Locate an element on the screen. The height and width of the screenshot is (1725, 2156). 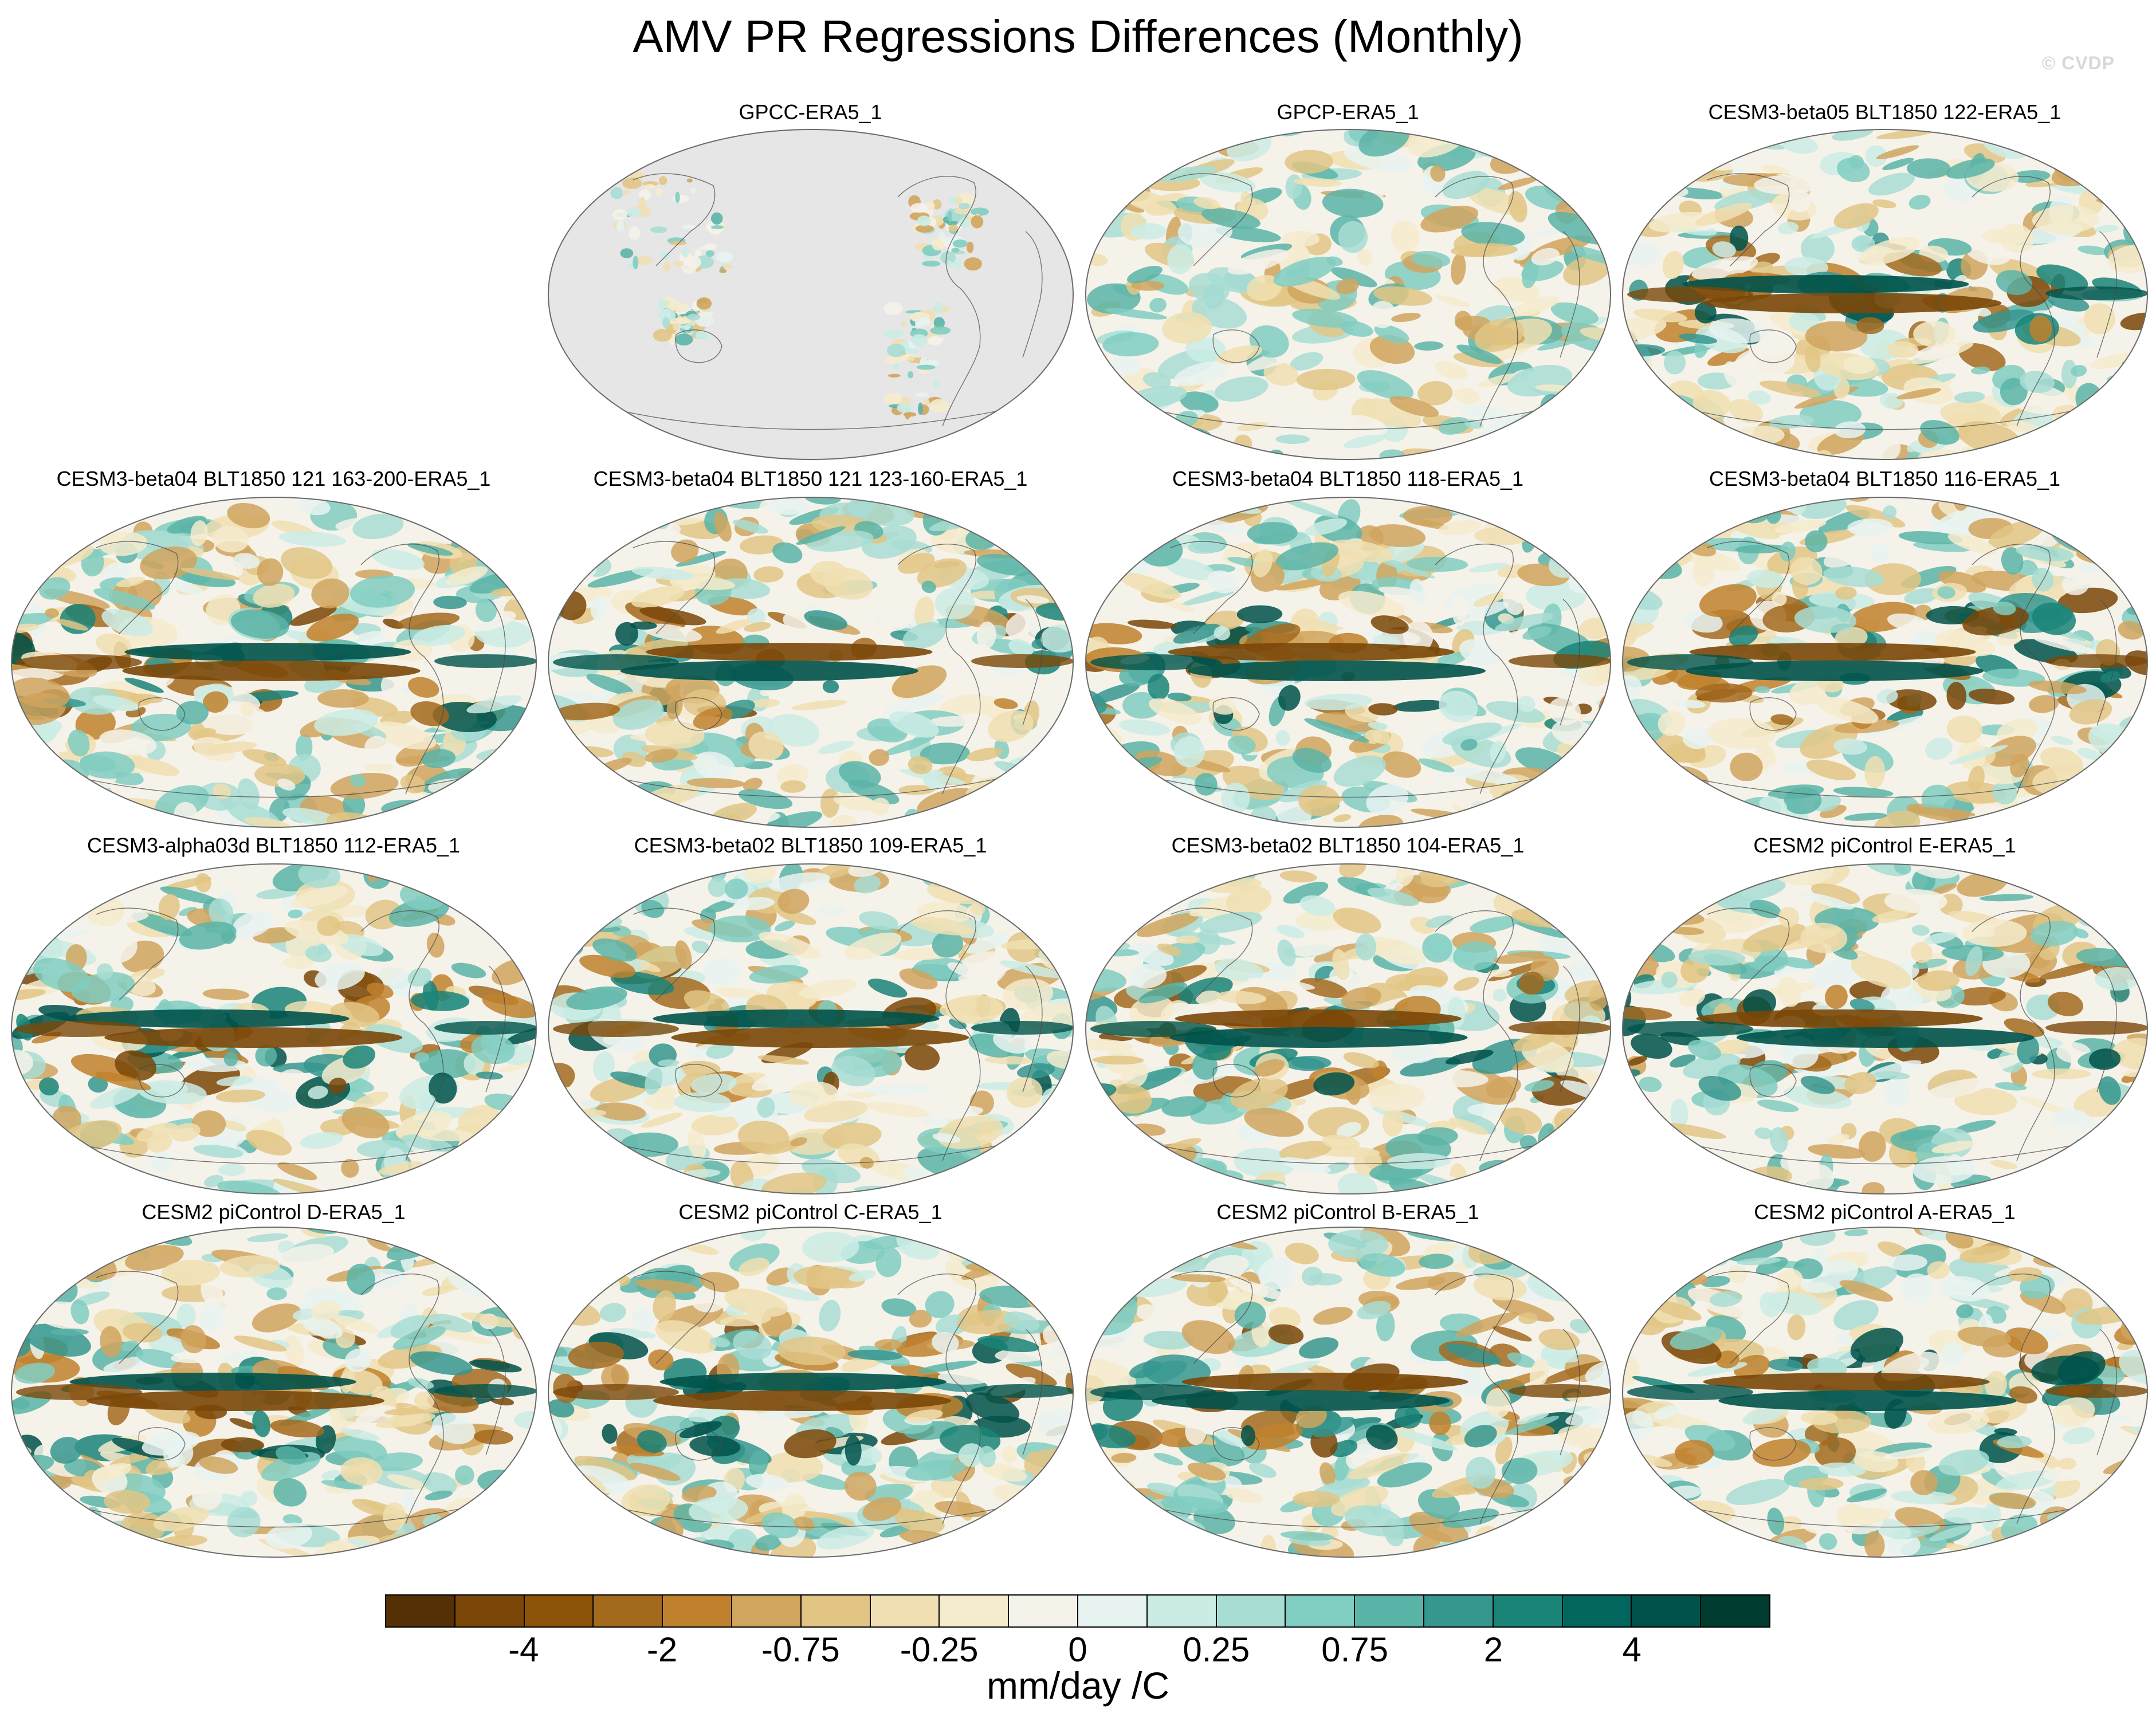
colorbar-tick-label: -0.75 is located at coordinates (800, 1649).